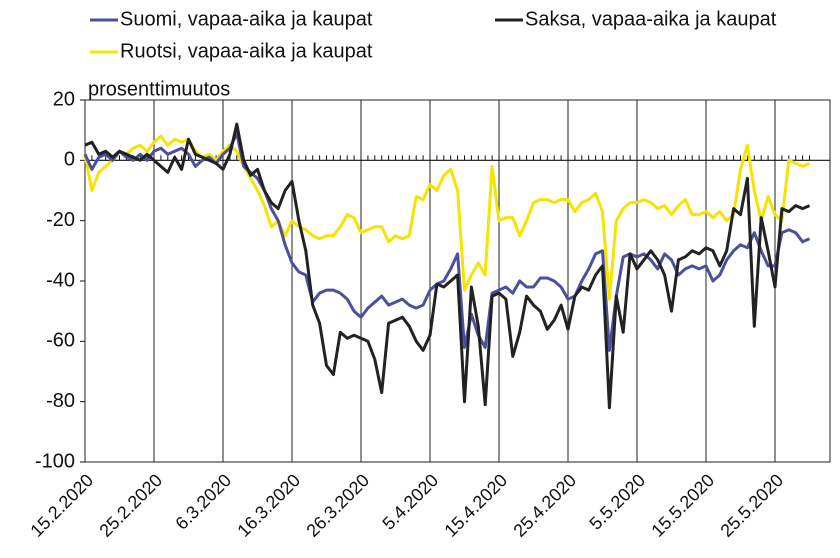 Image resolution: width=840 pixels, height=558 pixels. Describe the element at coordinates (246, 51) in the screenshot. I see `legend-label: Ruotsi, vapaa-aika ja kaupat` at that location.